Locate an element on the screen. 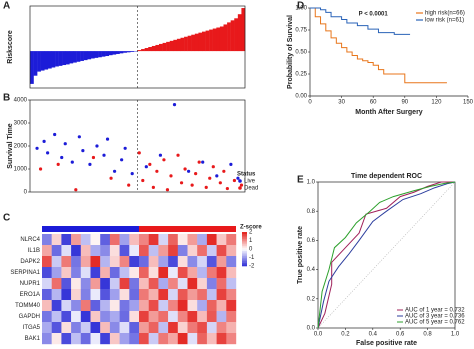  panel-letter: D is located at coordinates (300, 6).